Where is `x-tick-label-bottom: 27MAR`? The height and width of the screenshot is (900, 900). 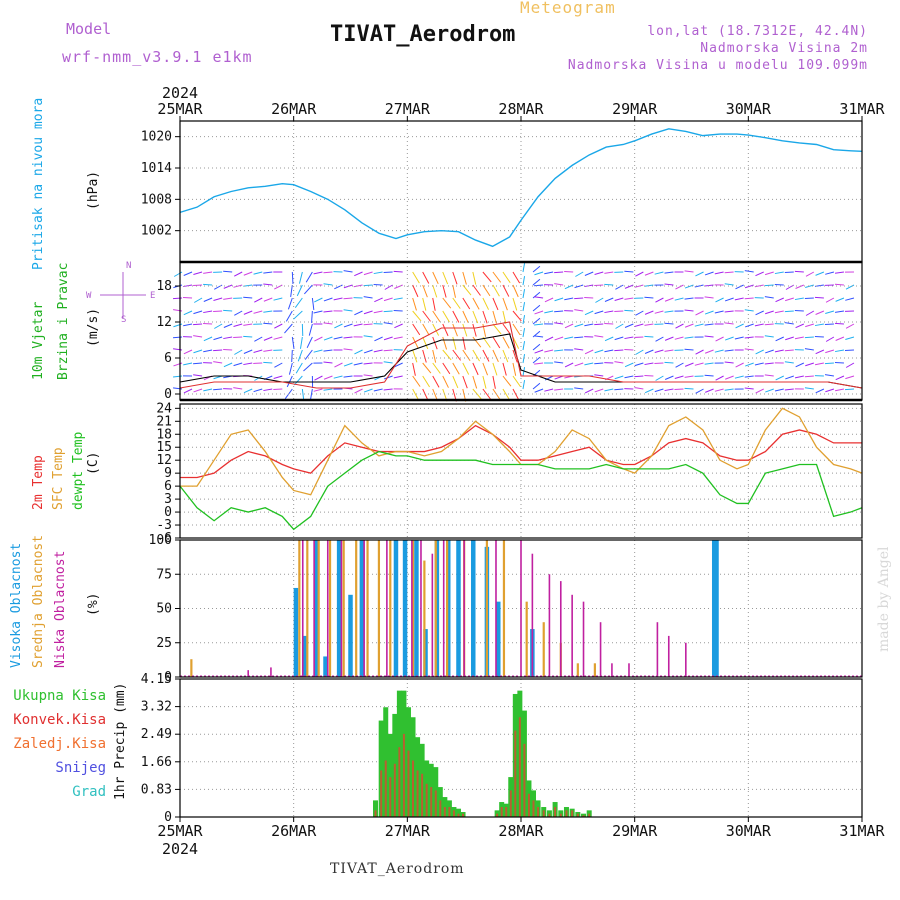
x-tick-label-bottom: 27MAR is located at coordinates (408, 831).